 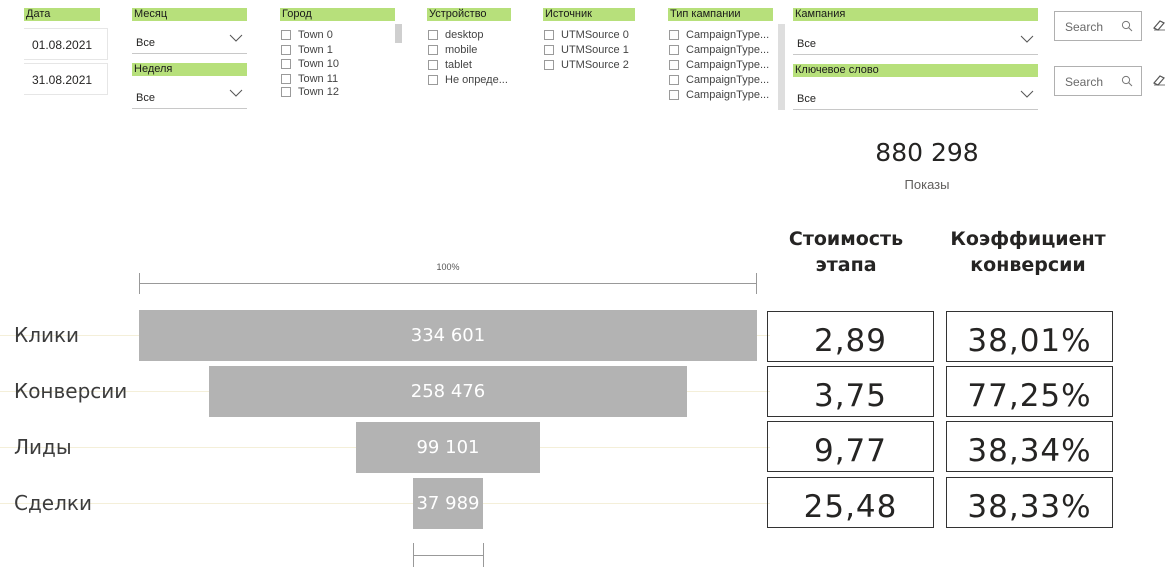 I want to click on campaign-dropdown-value: Все, so click(x=806, y=44).